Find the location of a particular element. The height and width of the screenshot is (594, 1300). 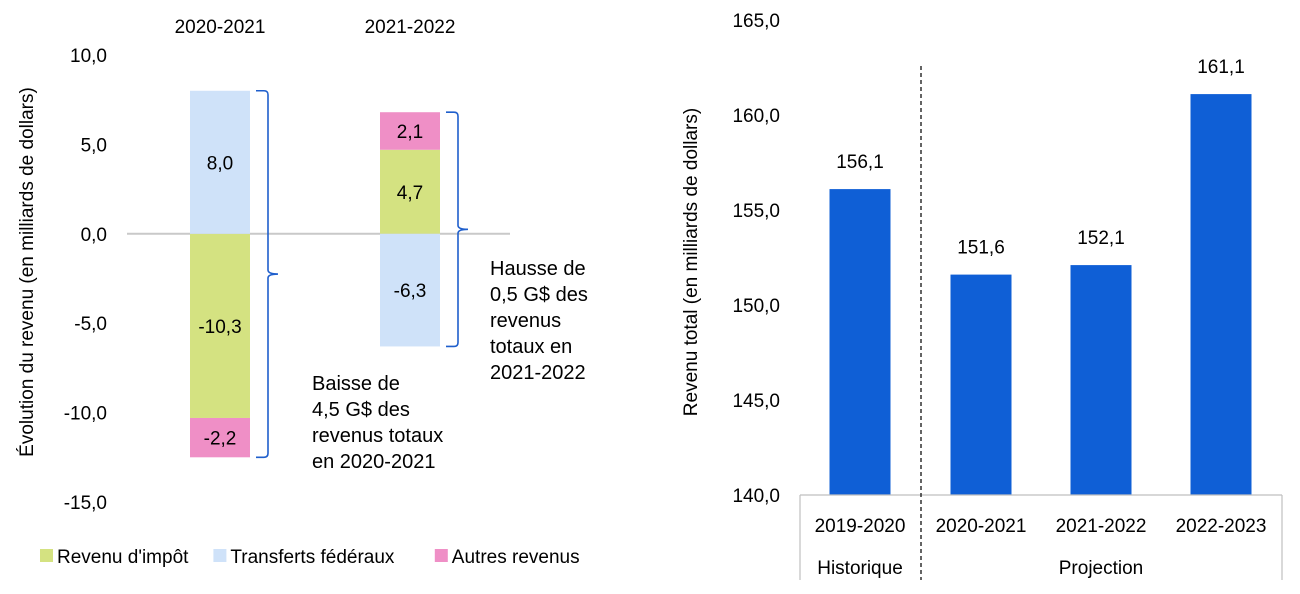

right-bar-value-label: 156,1 is located at coordinates (860, 162).